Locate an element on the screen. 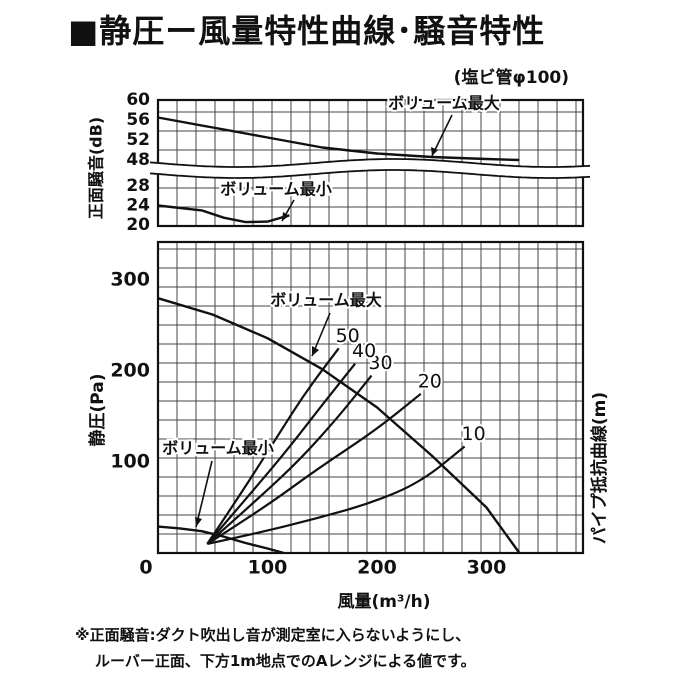 Image resolution: width=700 pixels, height=700 pixels. pipe-curve-label-10: 10 is located at coordinates (474, 434).